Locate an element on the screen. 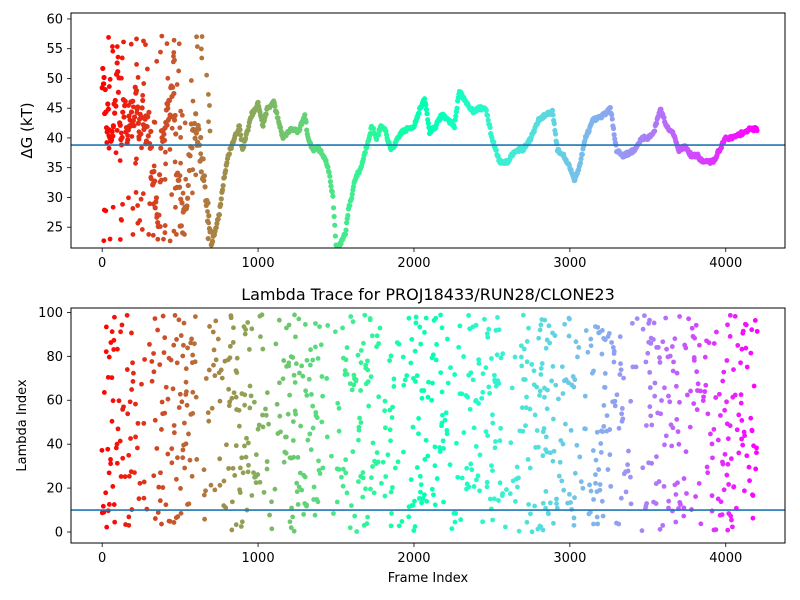 The width and height of the screenshot is (800, 600). x-tick-label: 4000 is located at coordinates (725, 558).